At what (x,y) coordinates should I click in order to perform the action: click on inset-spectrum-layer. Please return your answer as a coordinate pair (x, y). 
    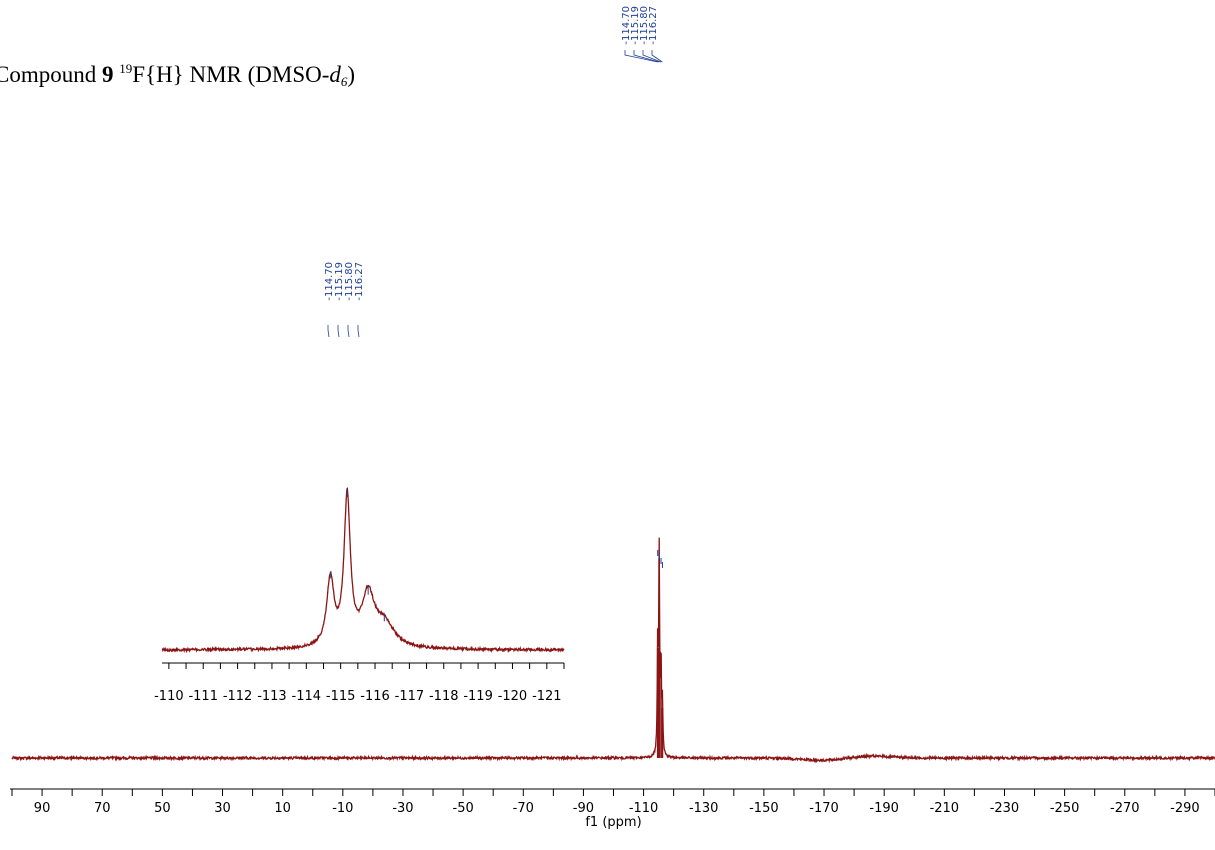
    Looking at the image, I should click on (363, 570).